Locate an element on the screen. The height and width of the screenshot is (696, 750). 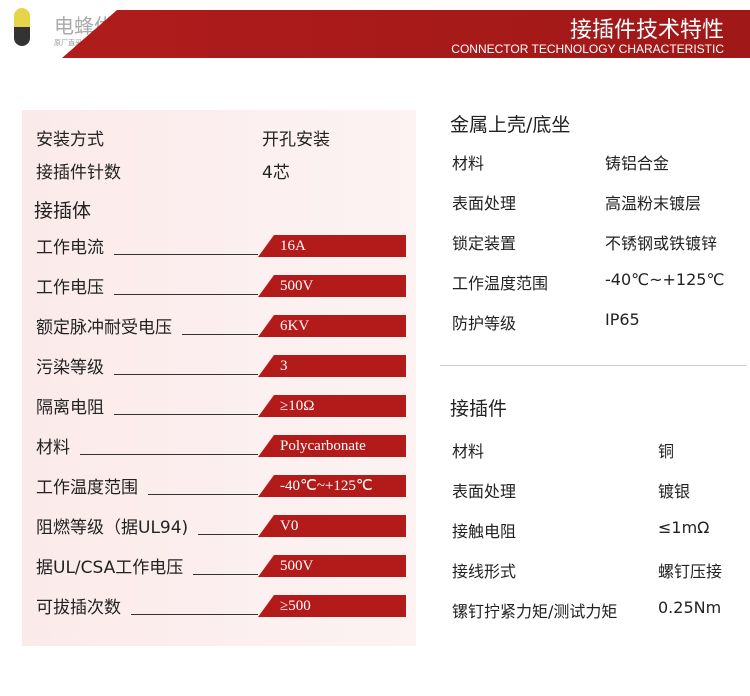
page-subtitle: CONNECTOR TECHNOLOGY CHARACTERISTIC is located at coordinates (587, 49).